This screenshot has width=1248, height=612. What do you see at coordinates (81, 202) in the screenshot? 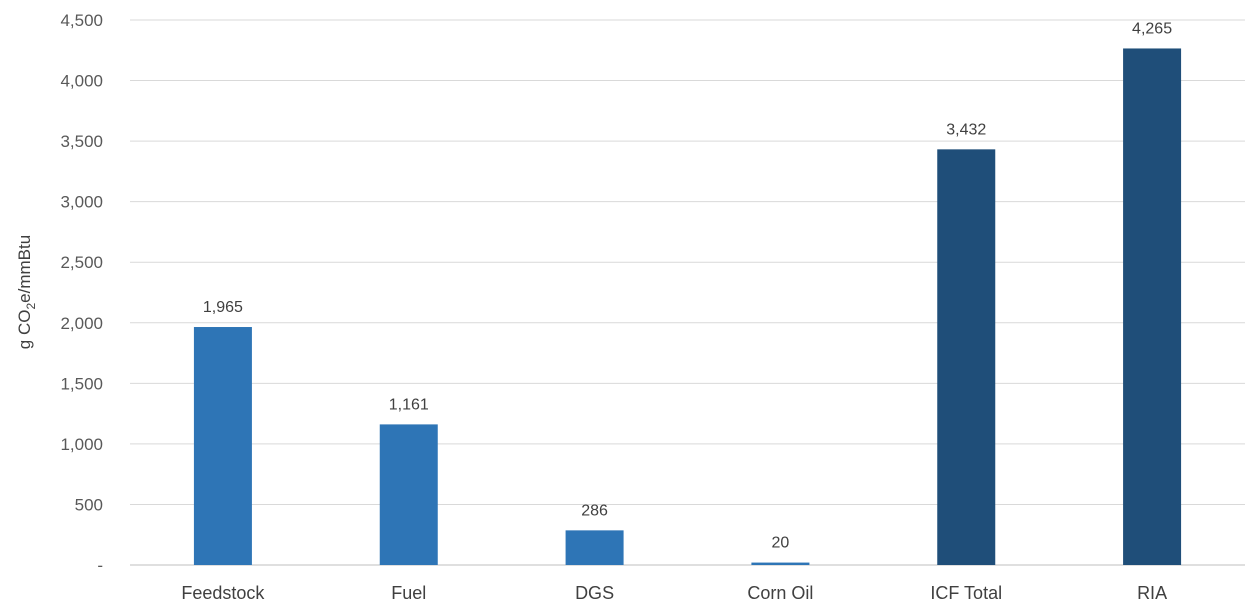
I see `y-tick-label: 3,000` at bounding box center [81, 202].